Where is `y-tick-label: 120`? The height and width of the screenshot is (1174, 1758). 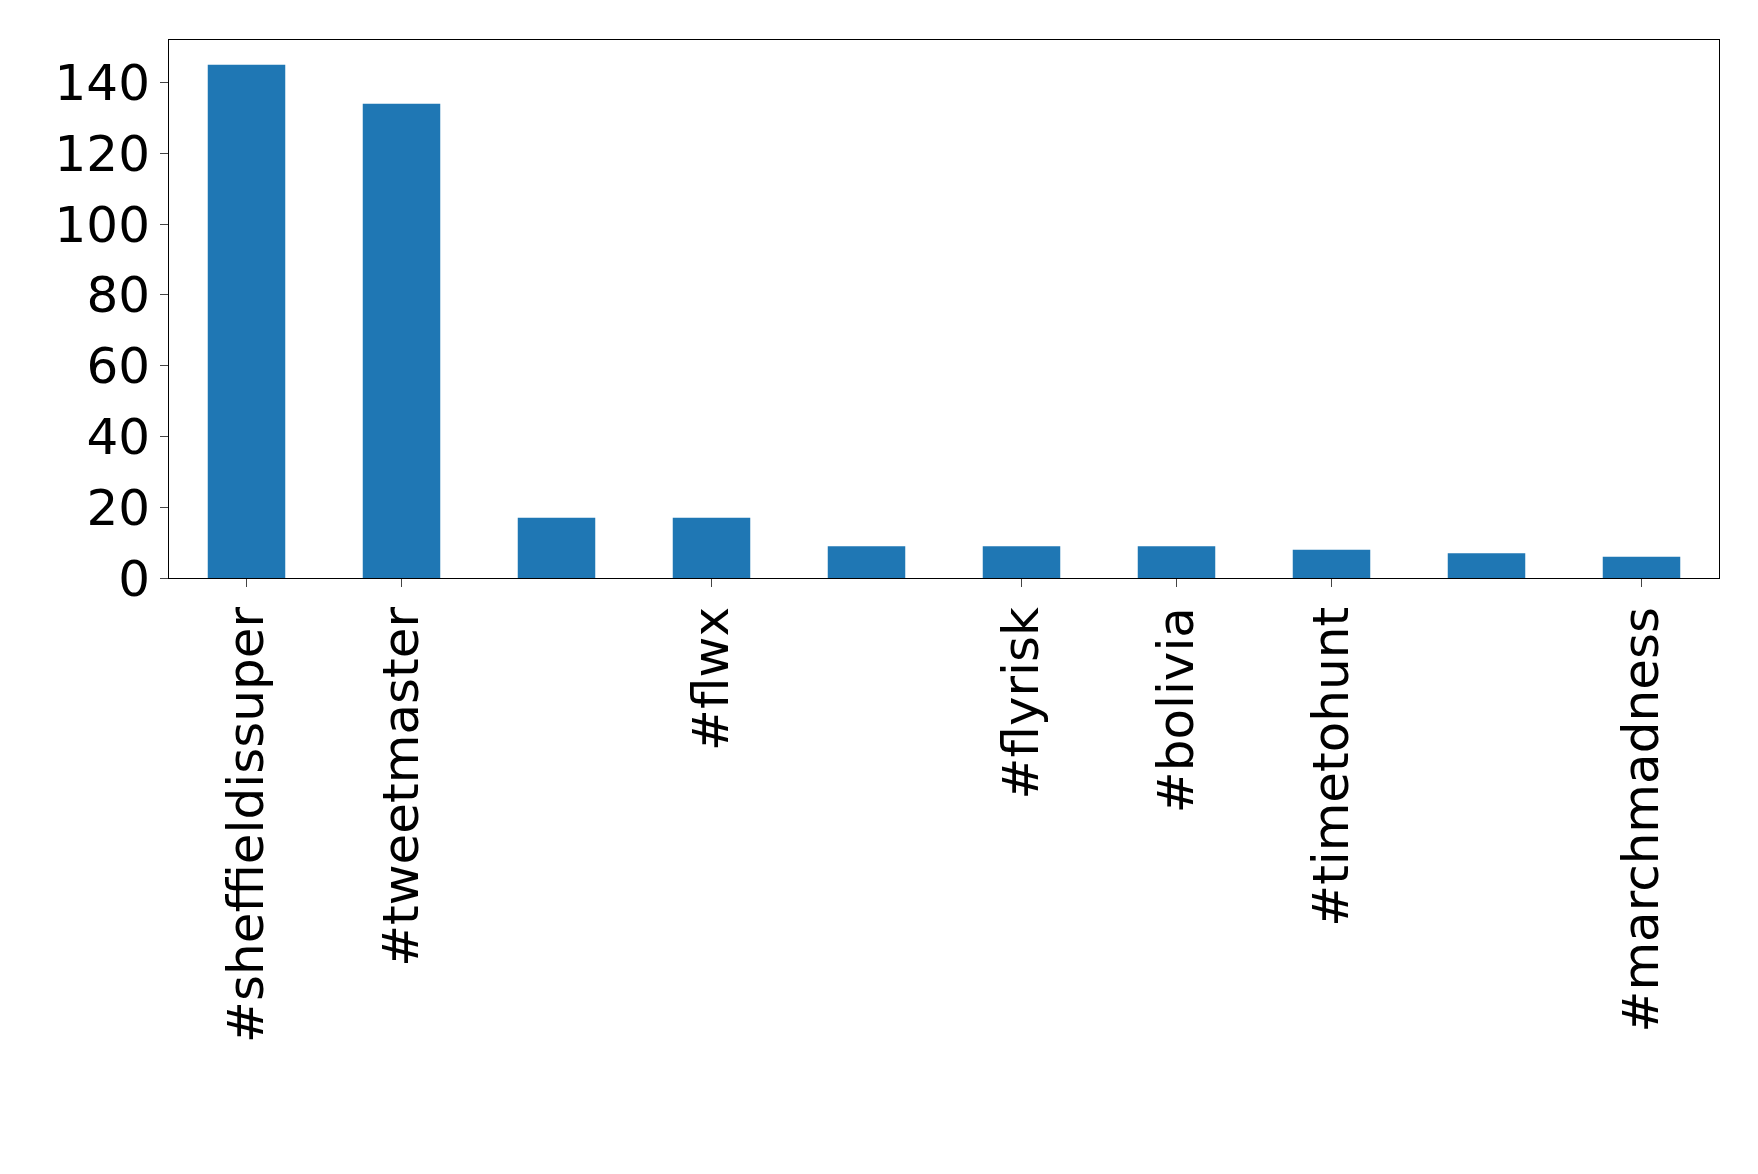
y-tick-label: 120 is located at coordinates (102, 153).